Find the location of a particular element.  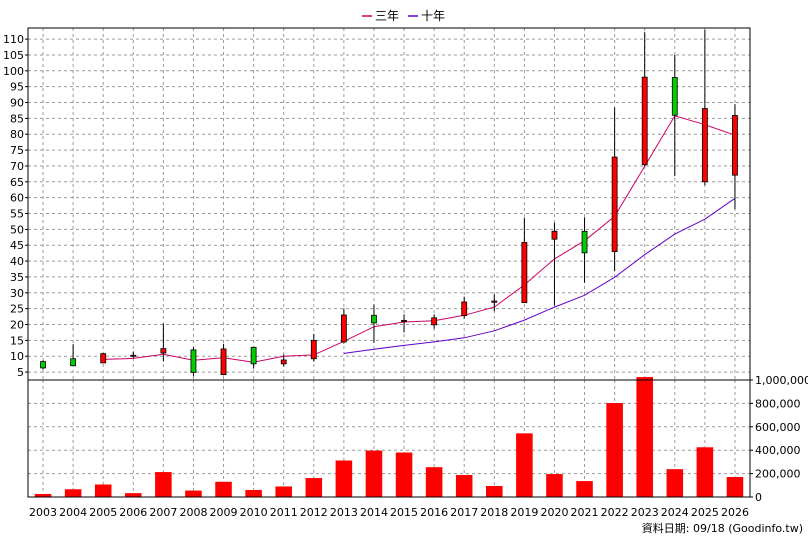

volume-tick-label: 0 is located at coordinates (758, 497).